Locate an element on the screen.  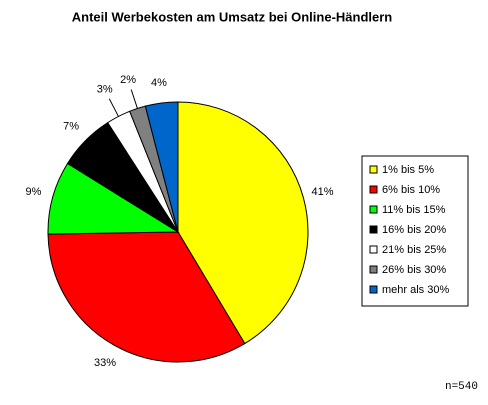
sample-note: n=540 is located at coordinates (461, 387).